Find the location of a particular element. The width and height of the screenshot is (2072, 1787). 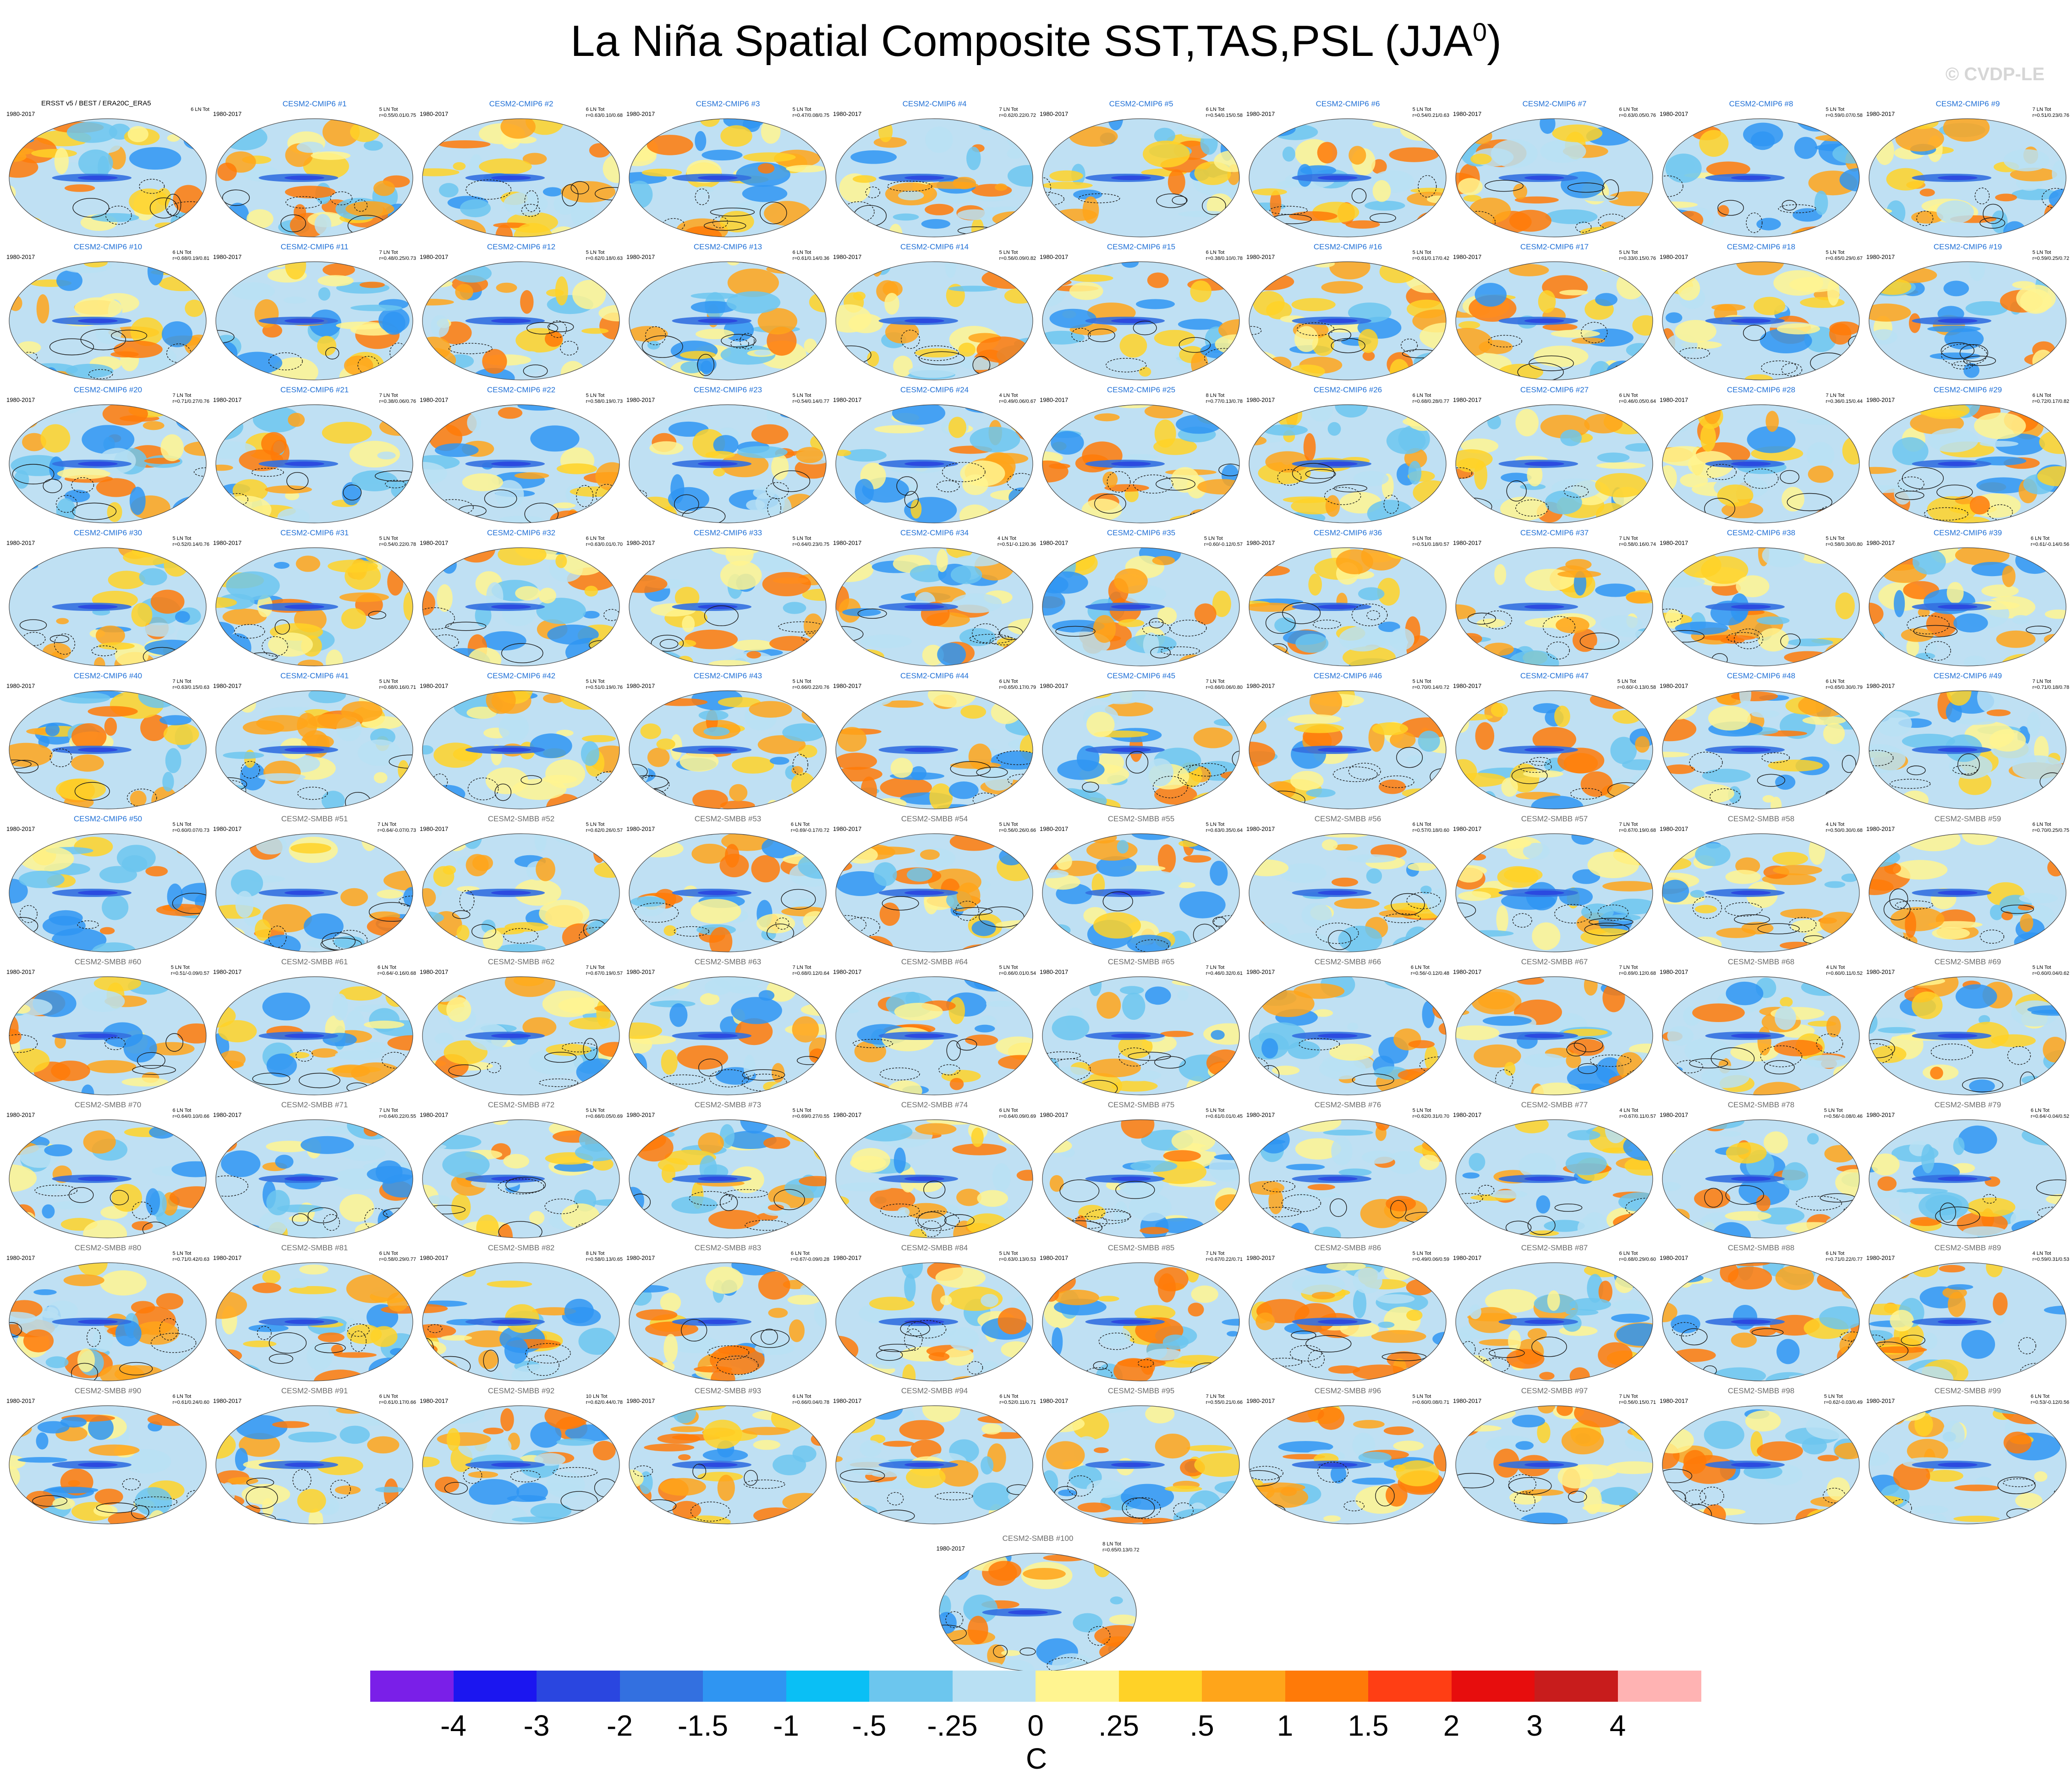

panel-stats-line: r=0.63/0.10/0.68 is located at coordinates (604, 116).